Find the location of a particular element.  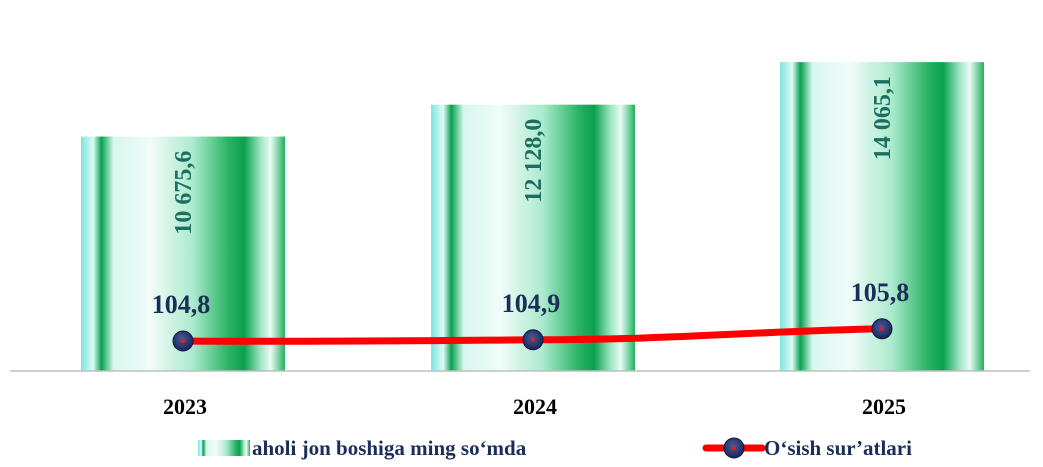

line-layer is located at coordinates (532, 335).